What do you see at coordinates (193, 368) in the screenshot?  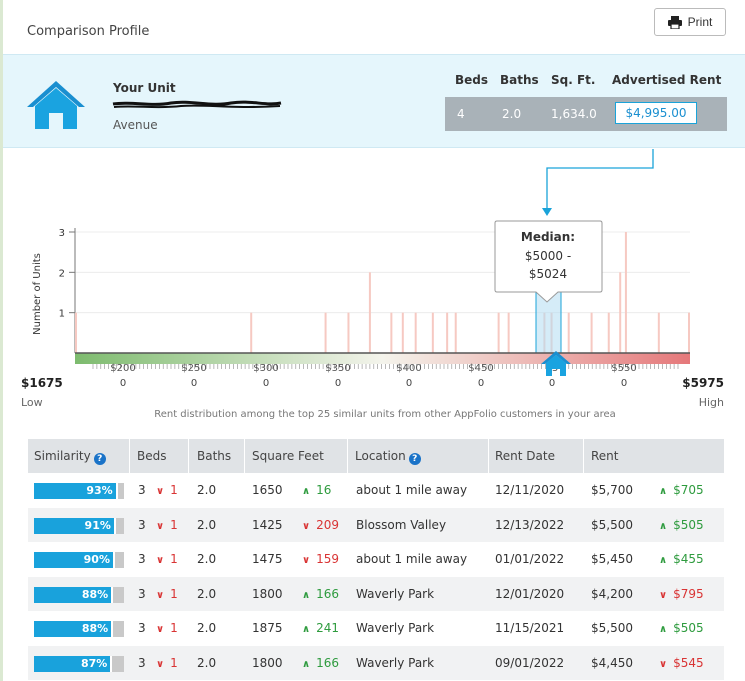 I see `scale-price-label: $250` at bounding box center [193, 368].